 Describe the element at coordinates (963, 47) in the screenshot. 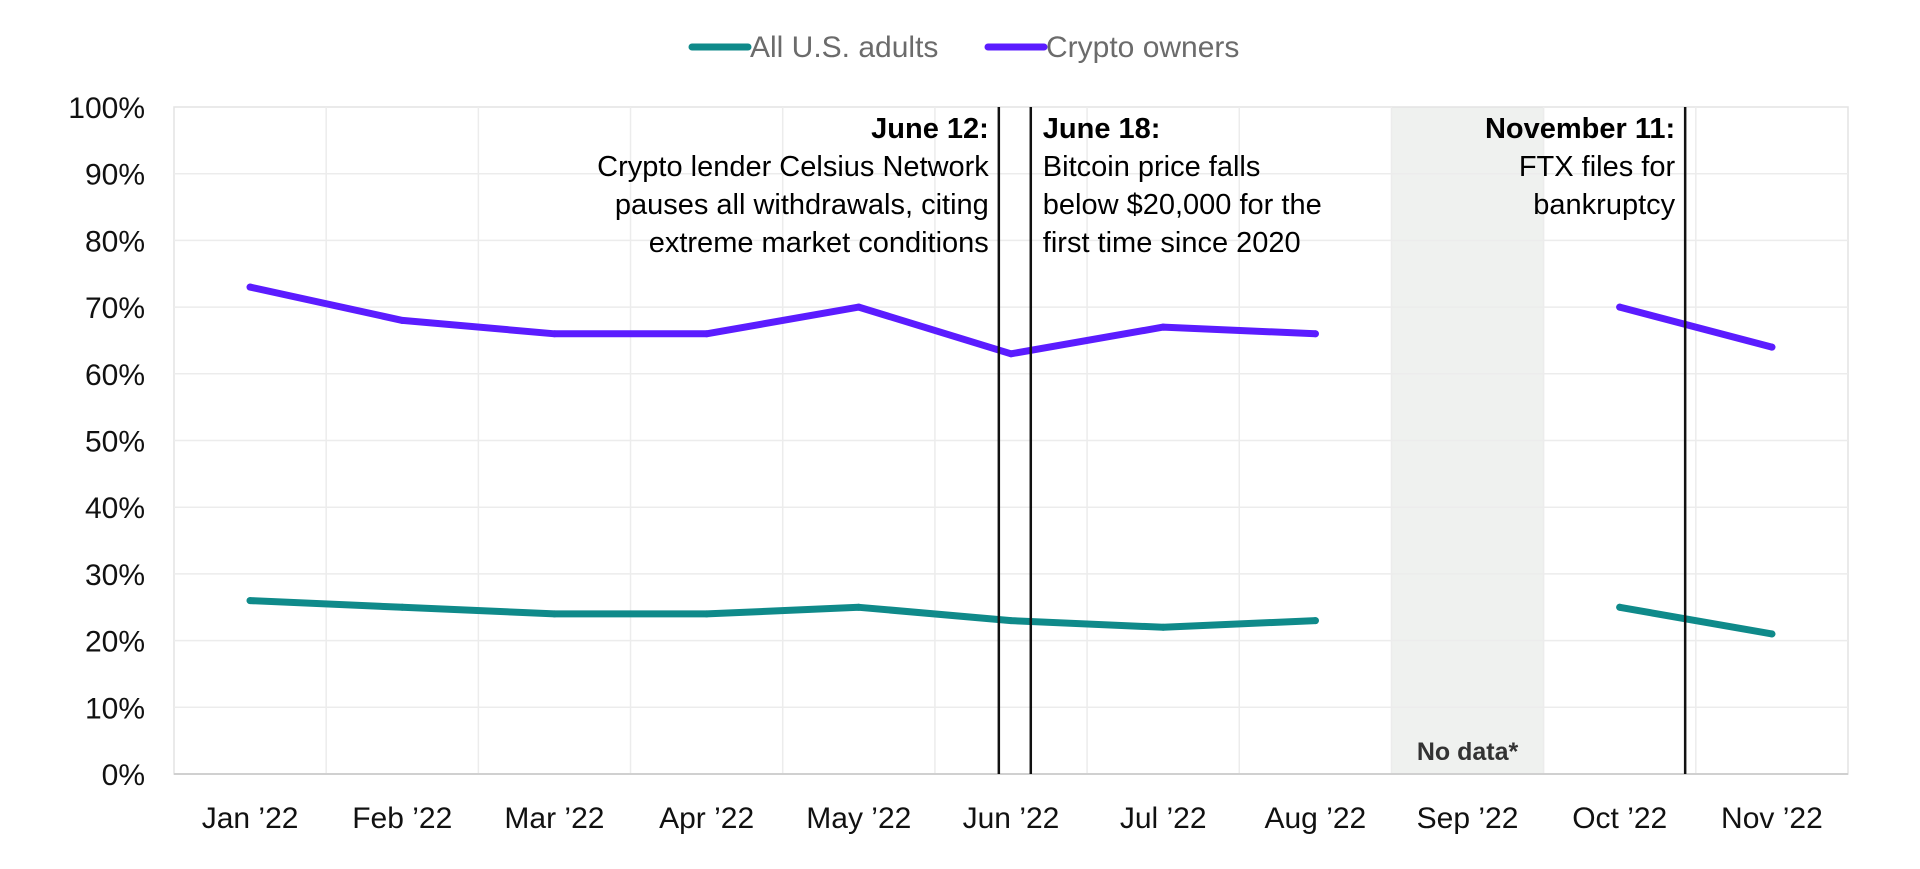

I see `legend: All U.S. adults Crypto owners` at that location.